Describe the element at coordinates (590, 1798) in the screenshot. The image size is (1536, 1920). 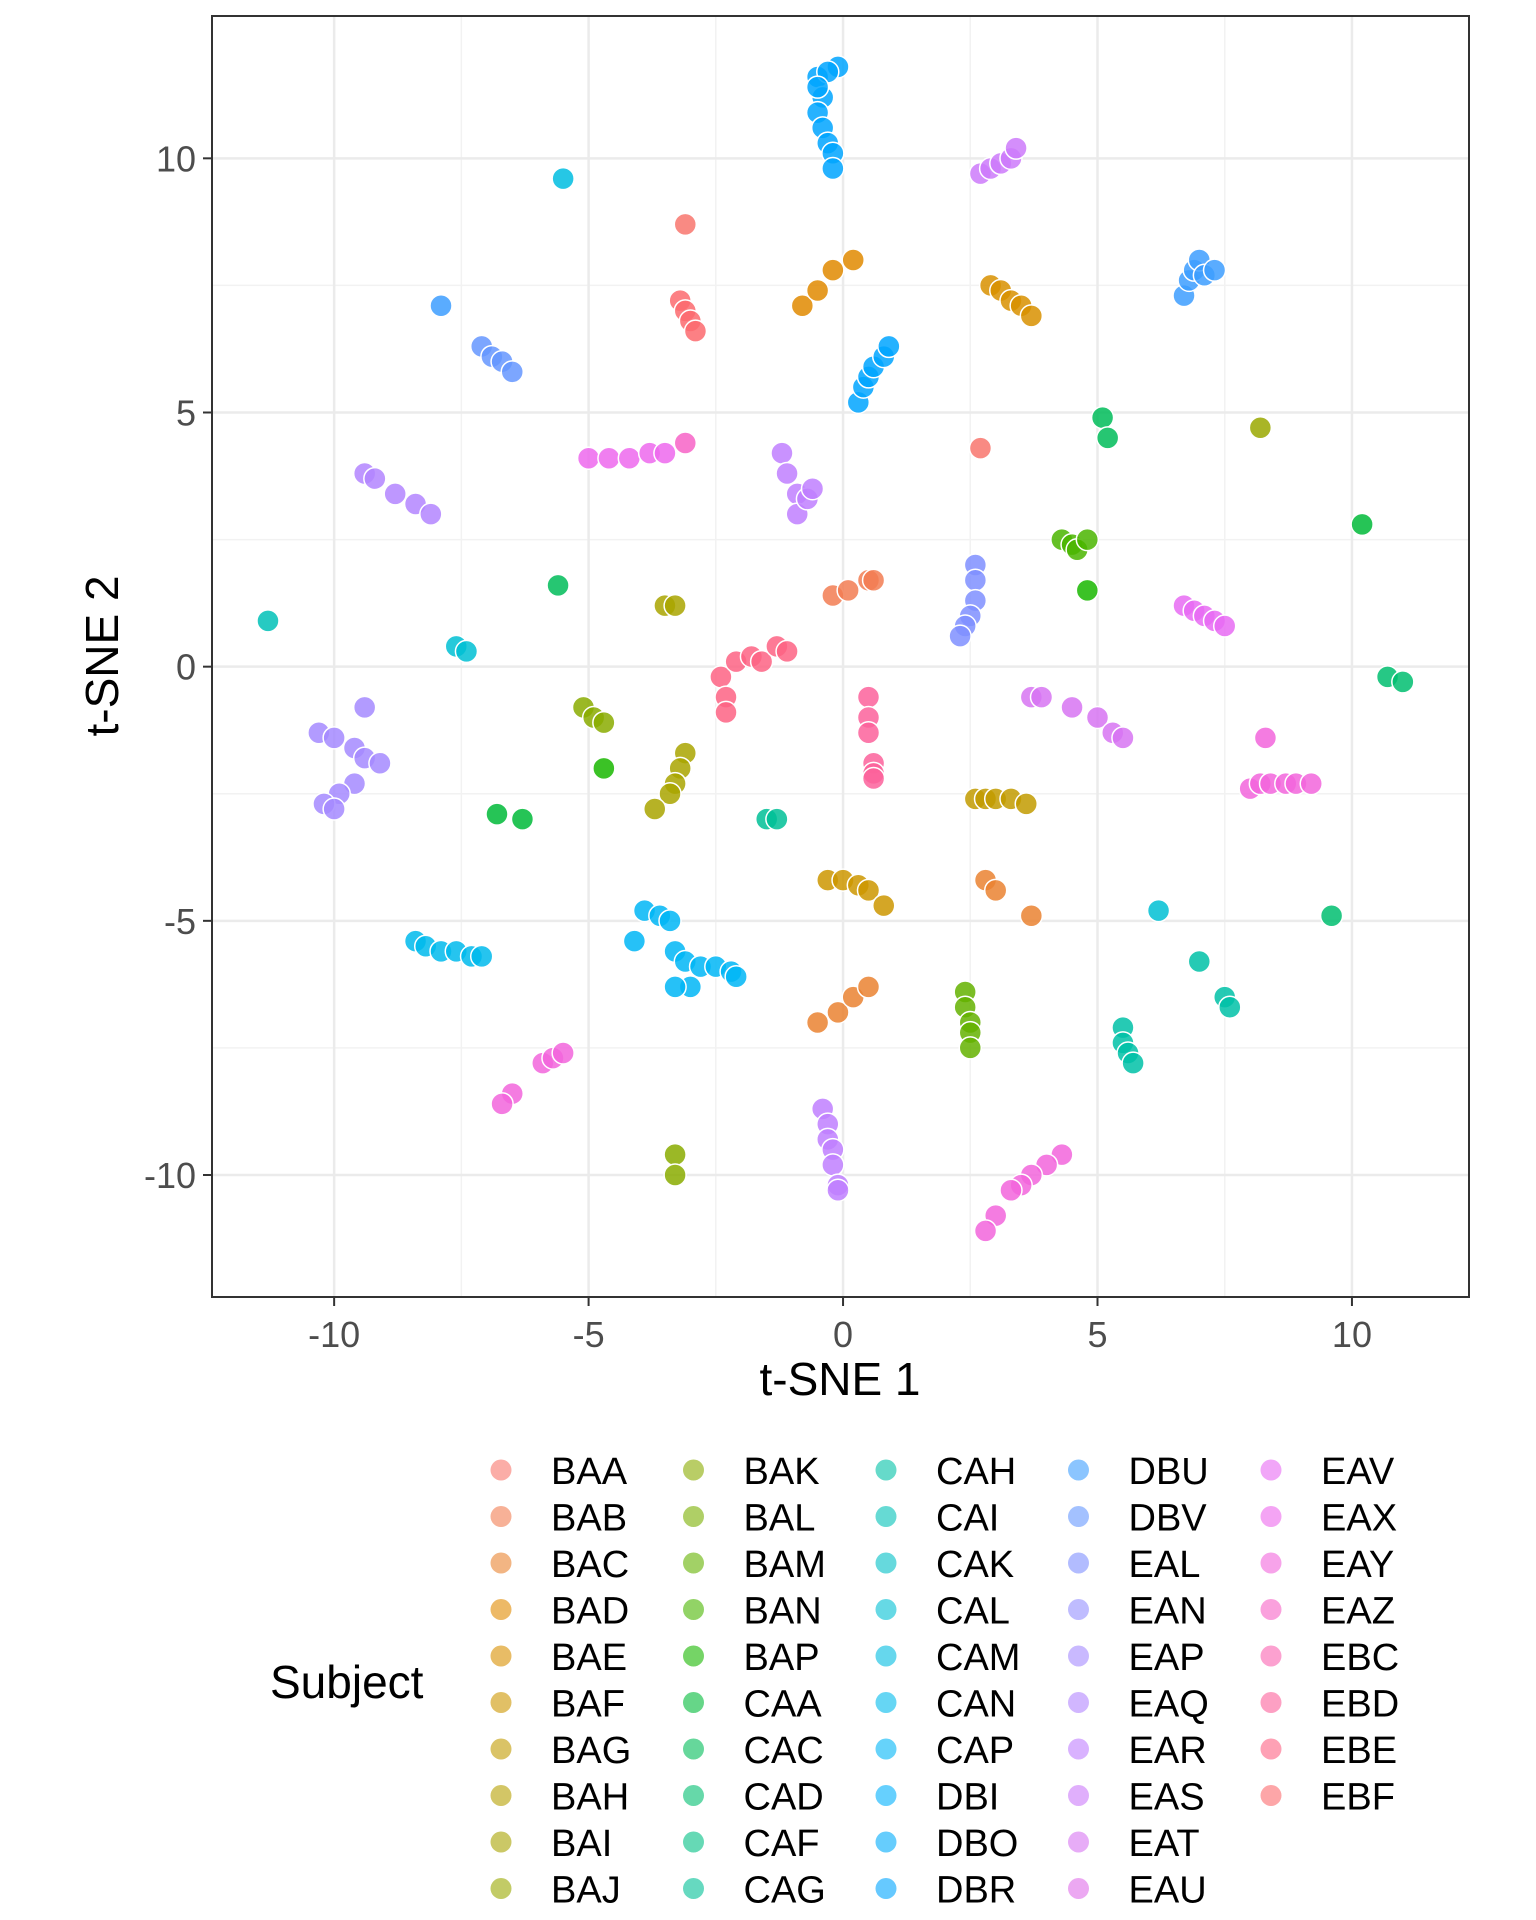
I see `legend-label: BAH` at that location.